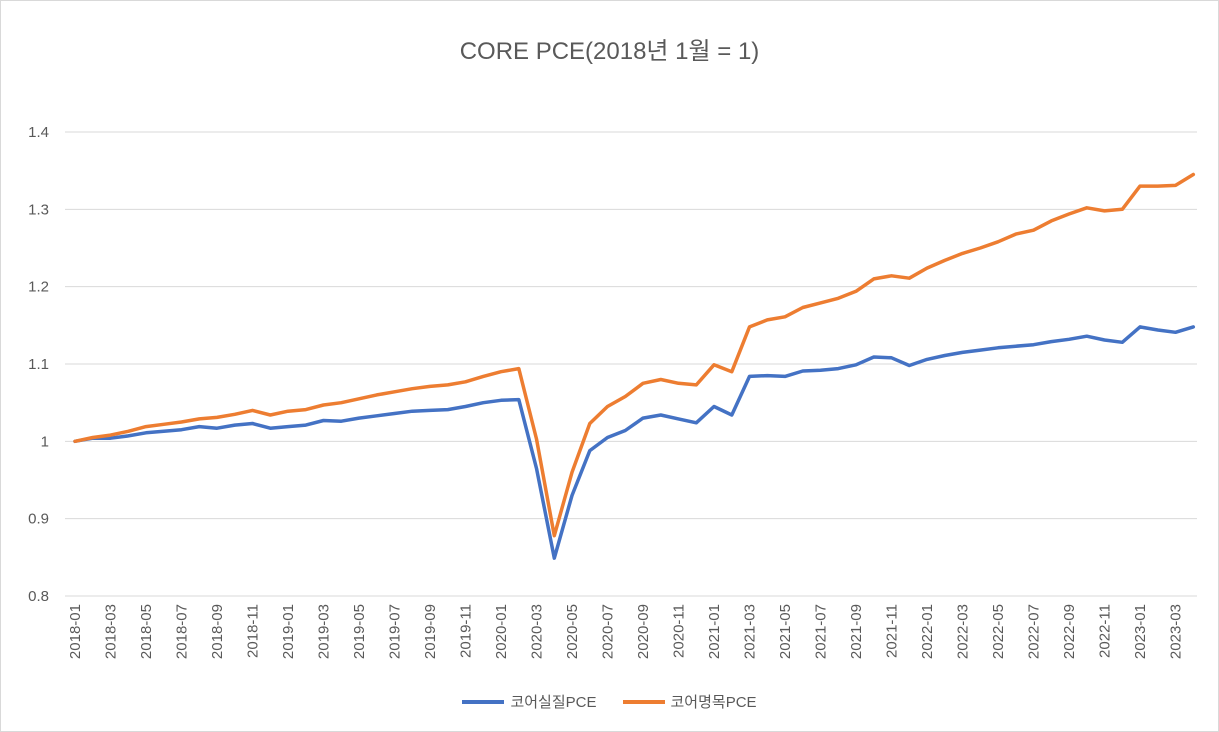  I want to click on y-tick-label: 1.1, so click(38, 364).